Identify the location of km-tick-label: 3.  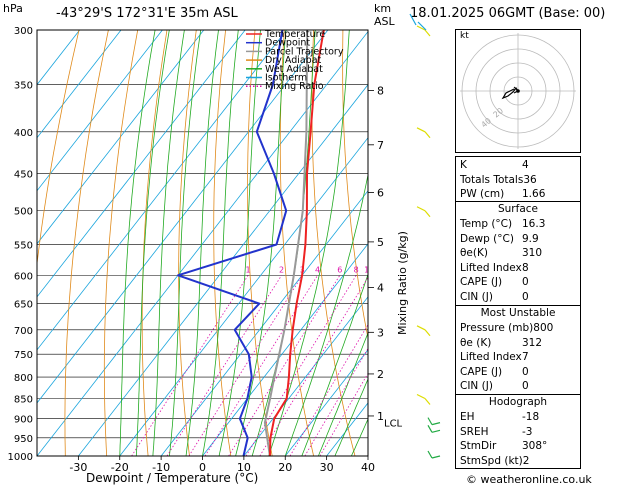
(380, 332).